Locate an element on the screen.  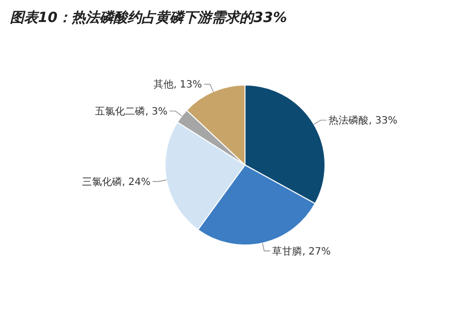
chart-title: 图表10：热法磷酸约占黄磷下游需求的33% is located at coordinates (148, 18).